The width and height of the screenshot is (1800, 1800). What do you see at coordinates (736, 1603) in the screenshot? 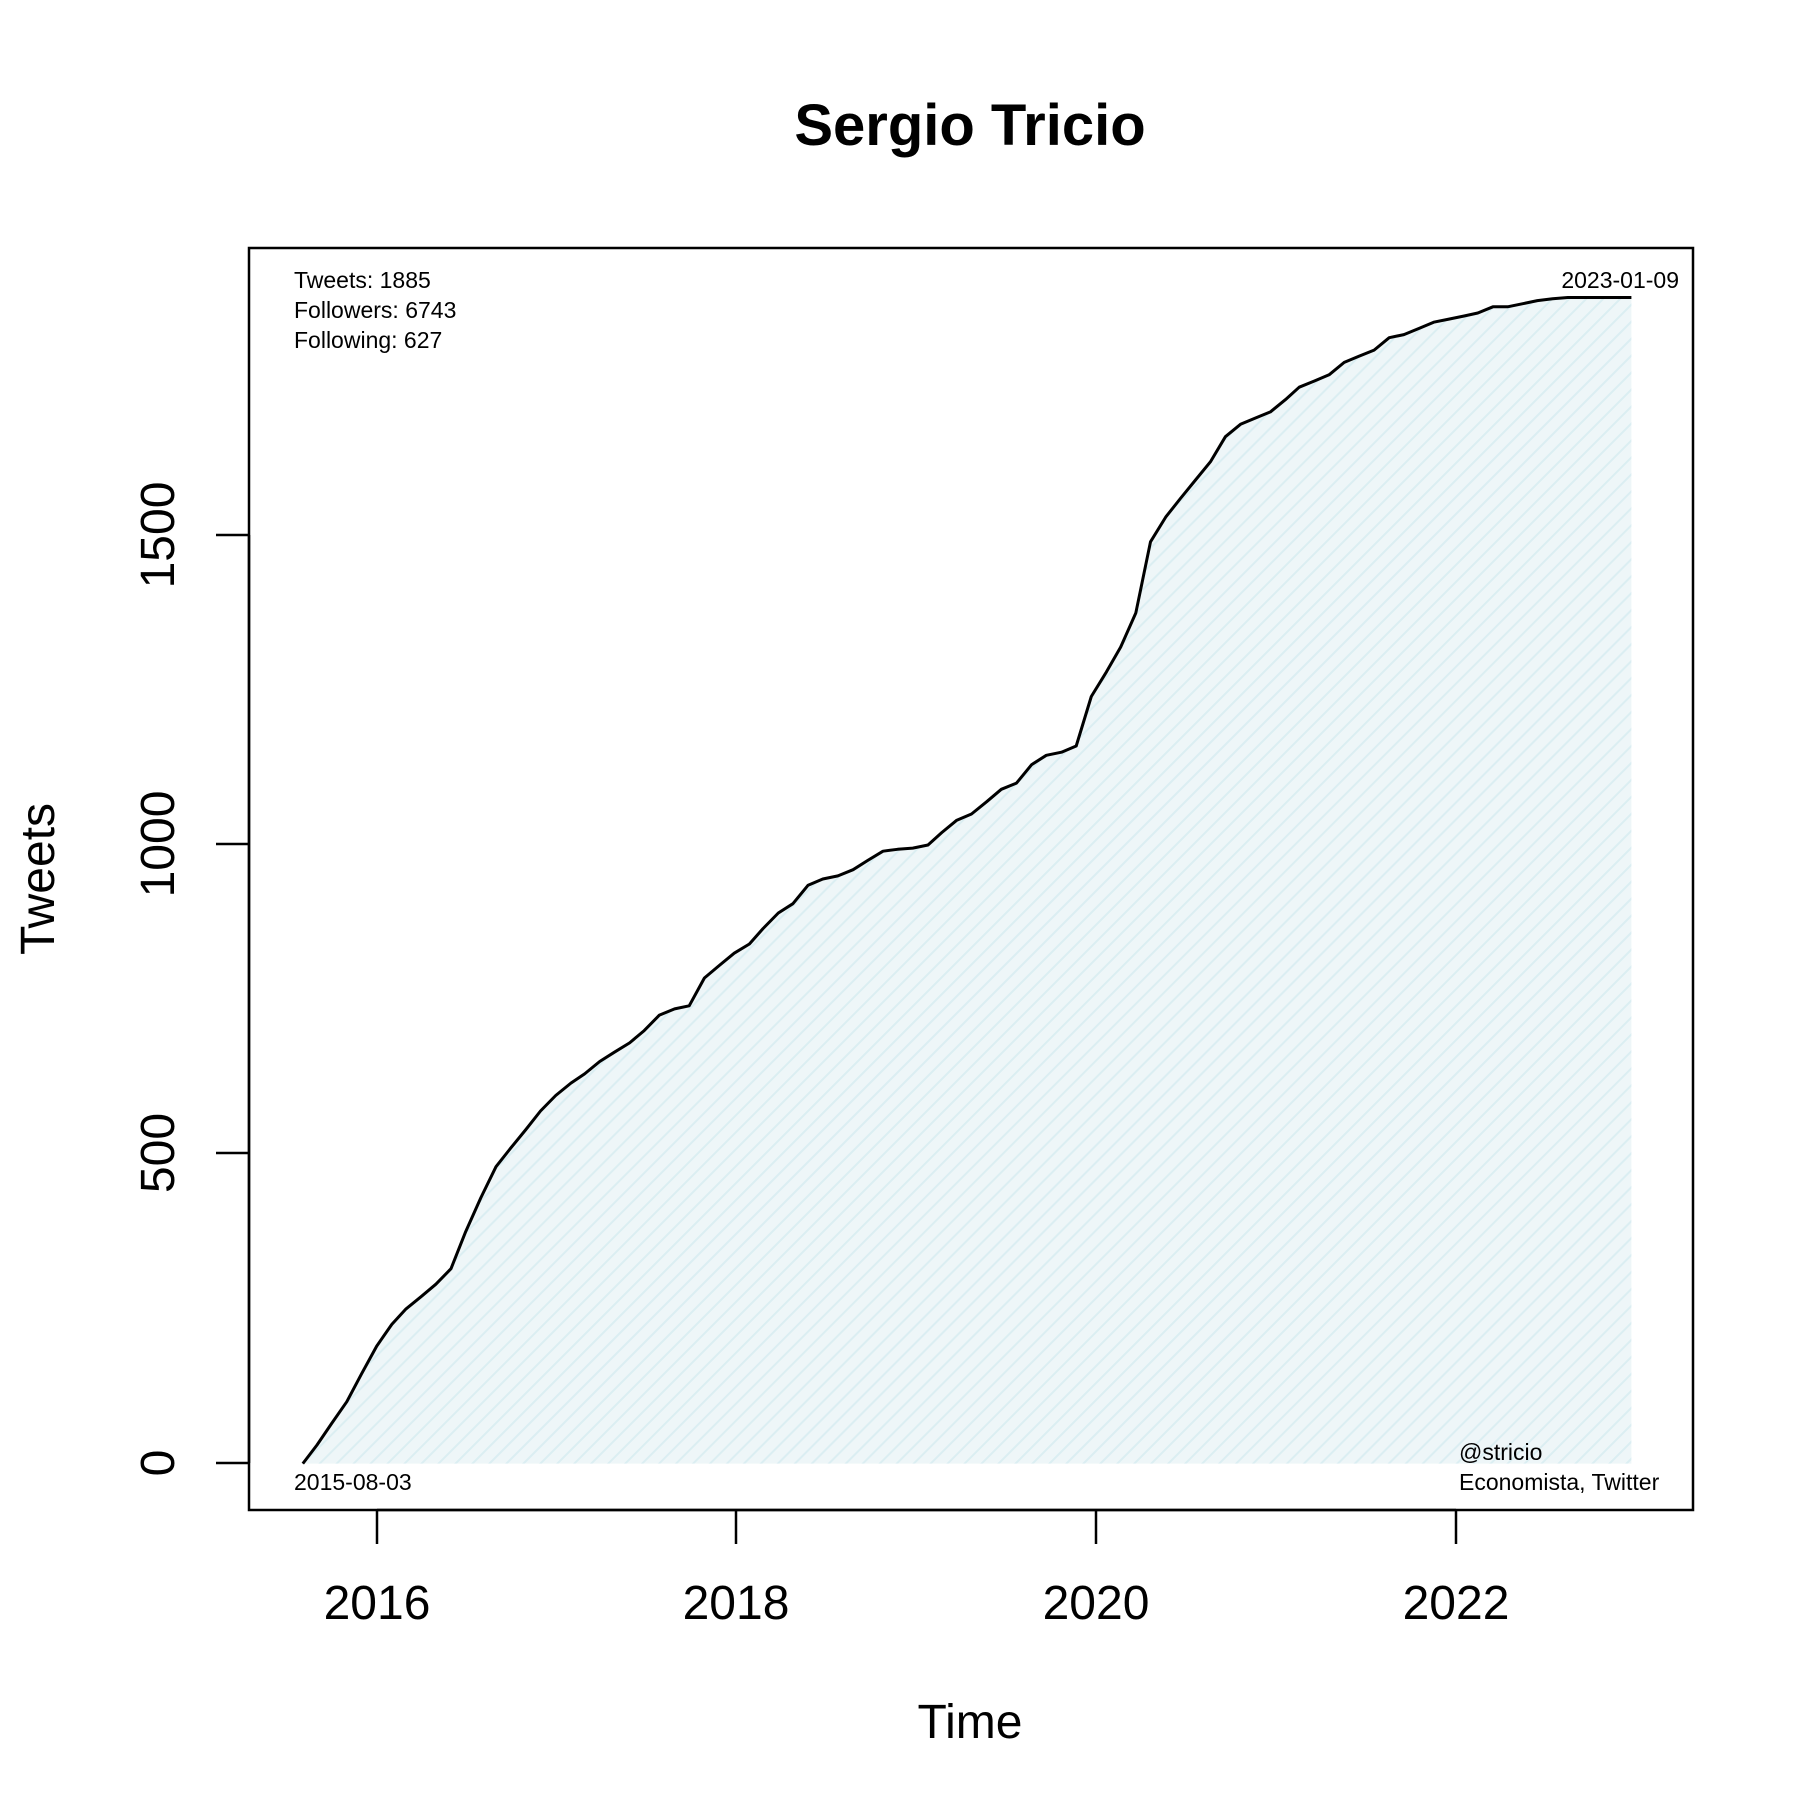
I see `x-tick-label: 2018` at bounding box center [736, 1603].